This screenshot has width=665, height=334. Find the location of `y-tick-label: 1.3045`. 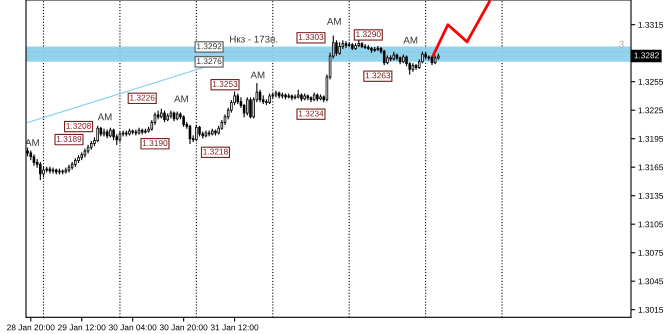

y-tick-label: 1.3045 is located at coordinates (651, 281).